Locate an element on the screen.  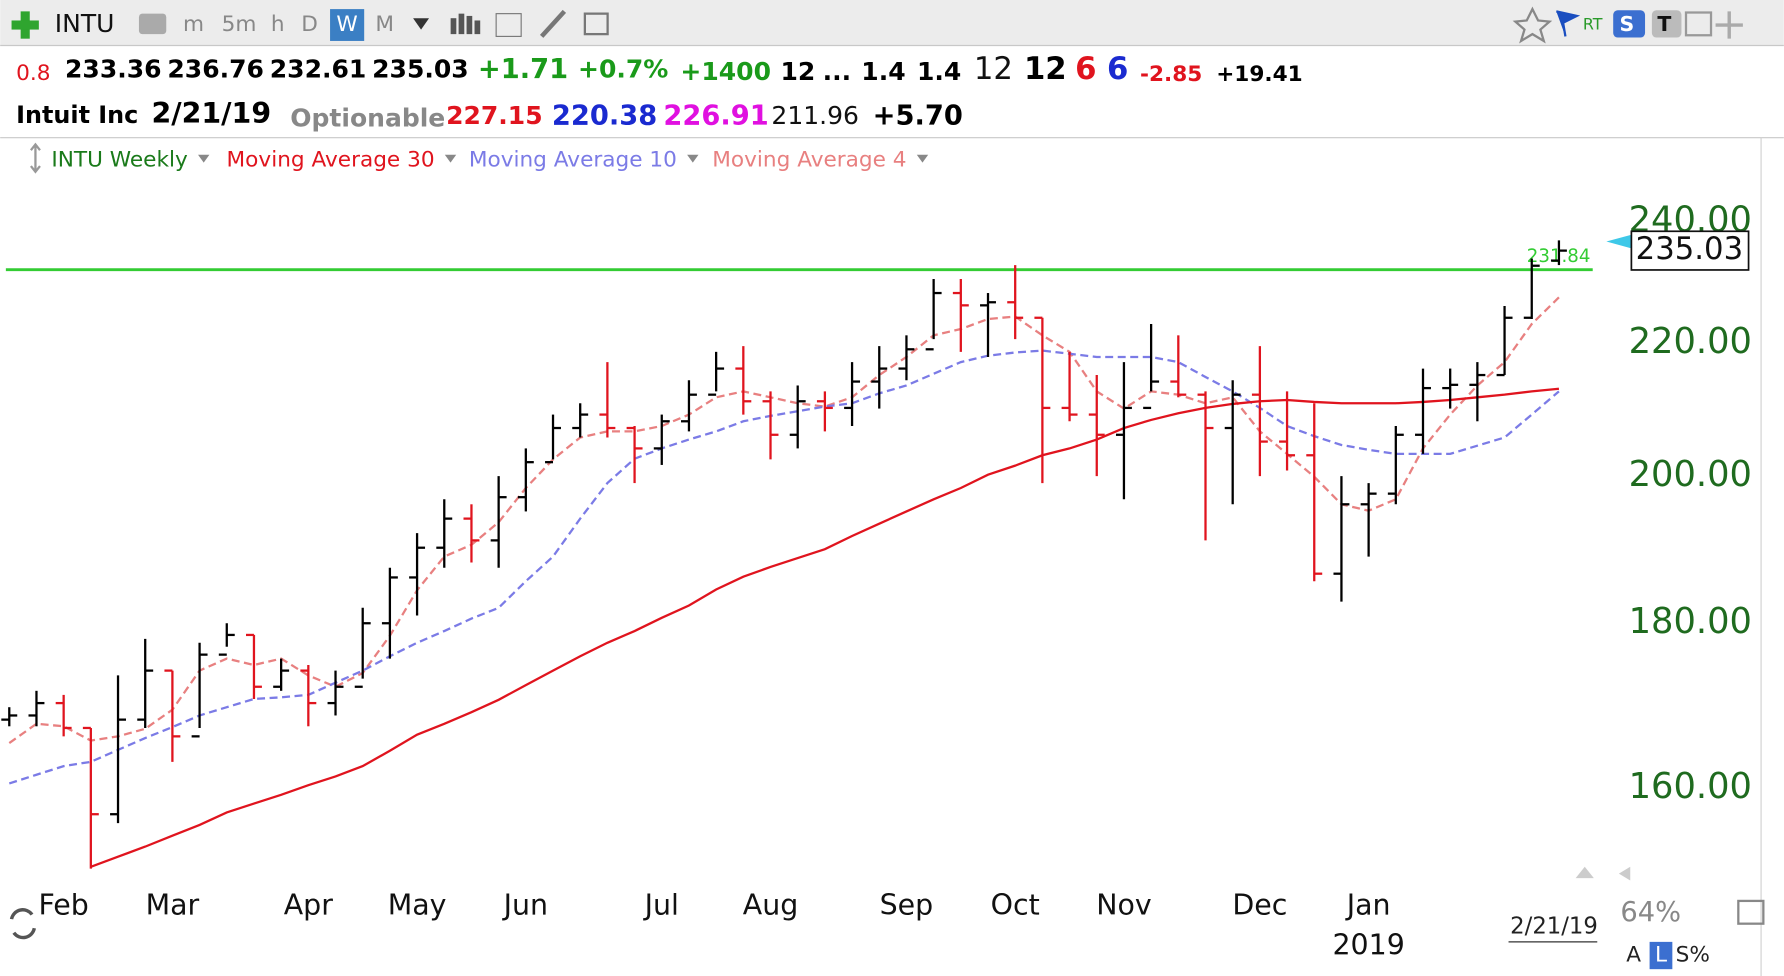
move-icon is located at coordinates (1729, 25).